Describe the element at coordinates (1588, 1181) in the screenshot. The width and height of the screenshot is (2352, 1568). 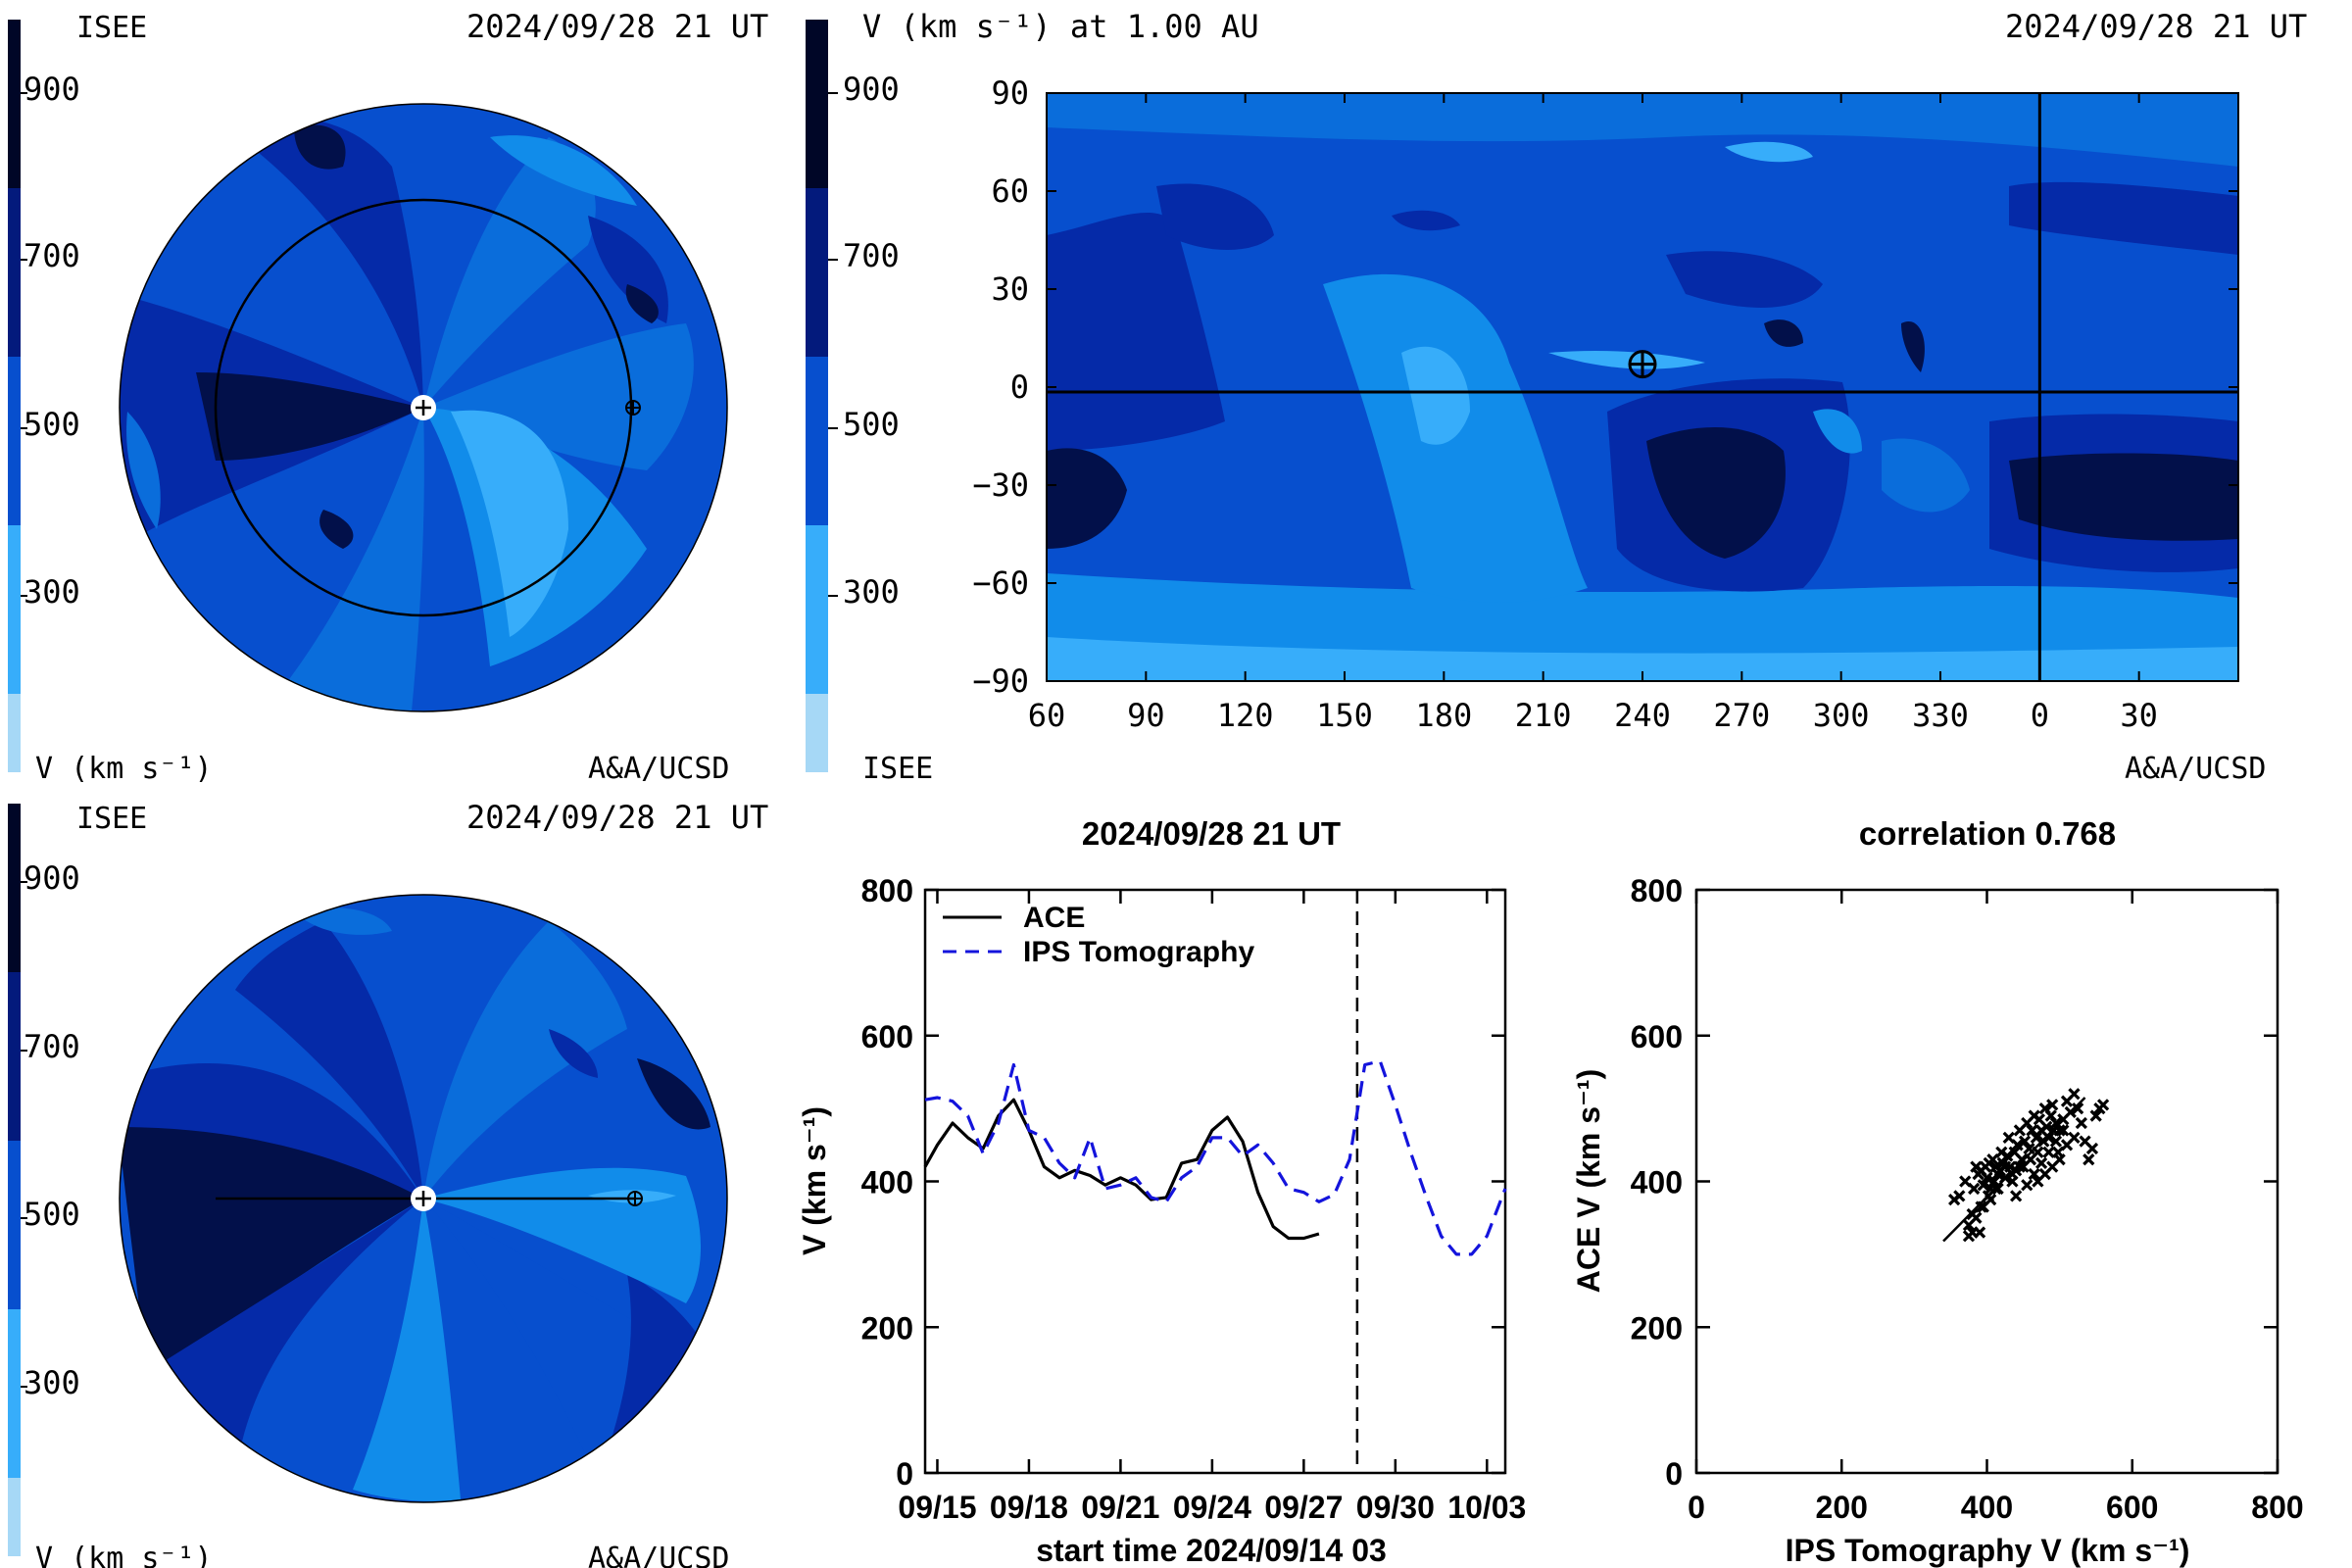
I see `y-axis-label: ACE V (km s⁻¹)` at that location.